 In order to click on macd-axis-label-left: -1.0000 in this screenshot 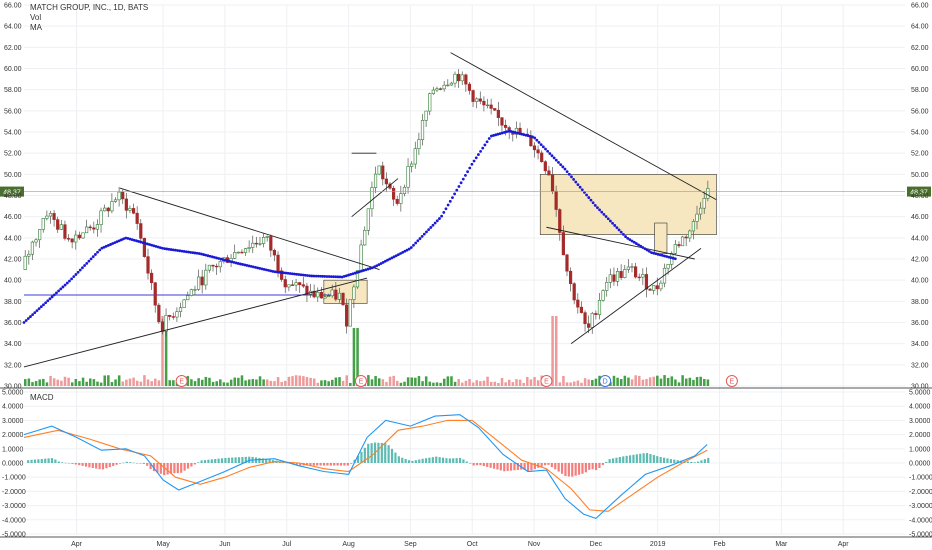, I will do `click(14, 478)`.